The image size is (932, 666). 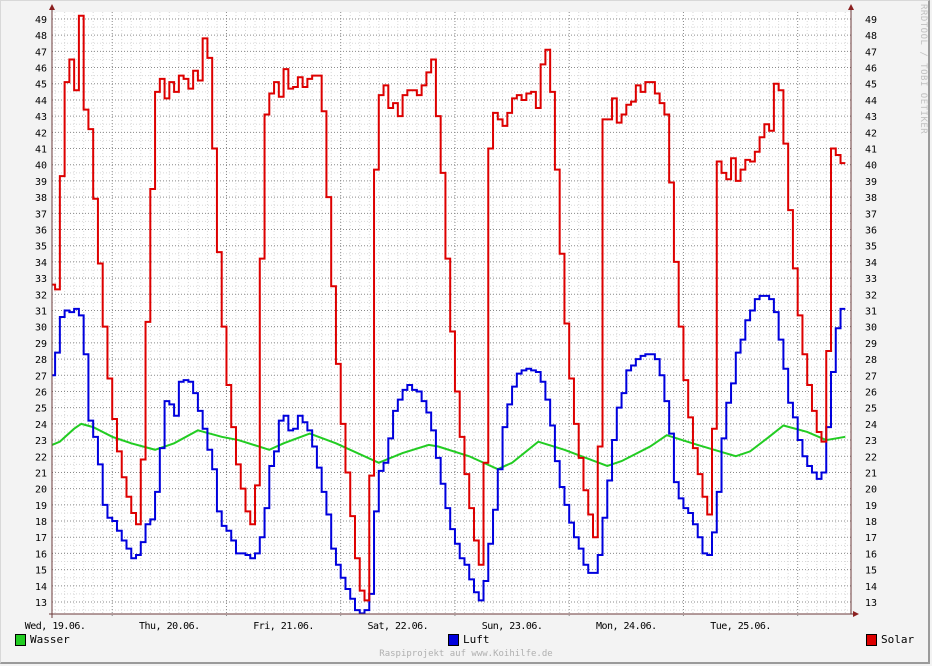 What do you see at coordinates (871, 457) in the screenshot?
I see `y-tick-label-right: 22` at bounding box center [871, 457].